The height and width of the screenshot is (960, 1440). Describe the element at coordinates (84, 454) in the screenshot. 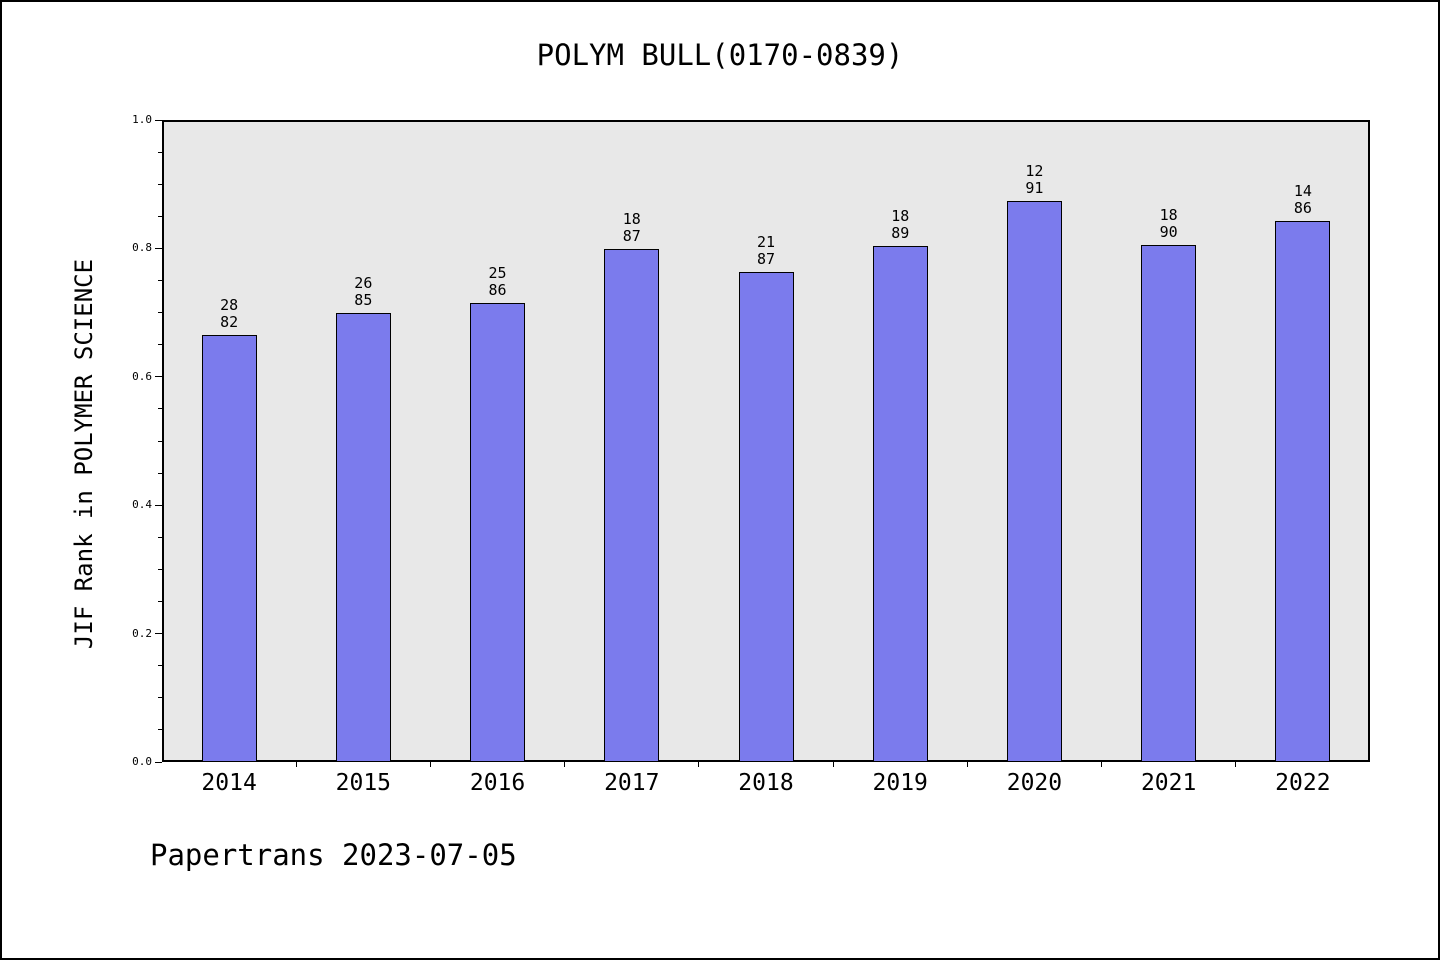

I see `y-axis-label: JIF Rank in POLYMER SCIENCE` at that location.